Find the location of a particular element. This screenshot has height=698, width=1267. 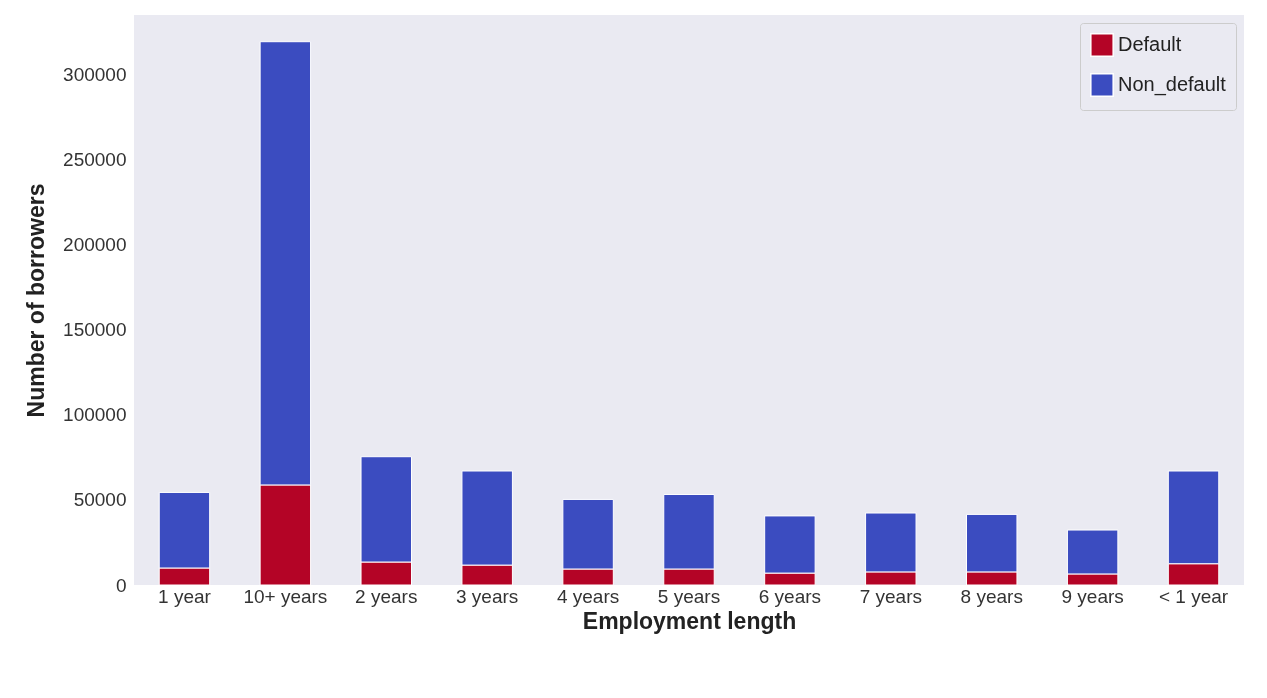

y-tick-label: 50000 is located at coordinates (100, 500).